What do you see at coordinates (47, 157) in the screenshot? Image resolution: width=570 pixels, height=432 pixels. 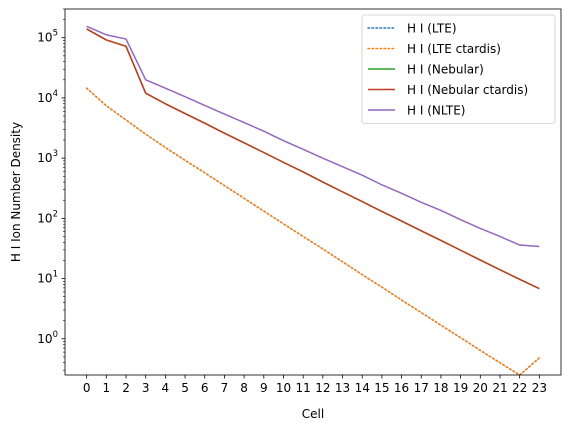 I see `y-tick-label: 10³` at bounding box center [47, 157].